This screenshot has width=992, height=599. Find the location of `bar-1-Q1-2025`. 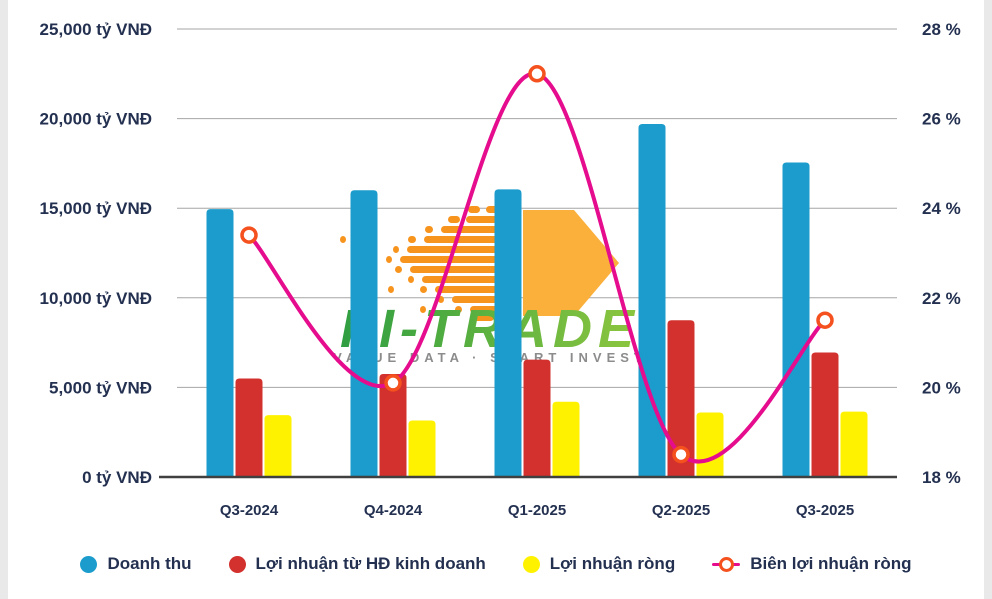

bar-1-Q1-2025 is located at coordinates (537, 418).